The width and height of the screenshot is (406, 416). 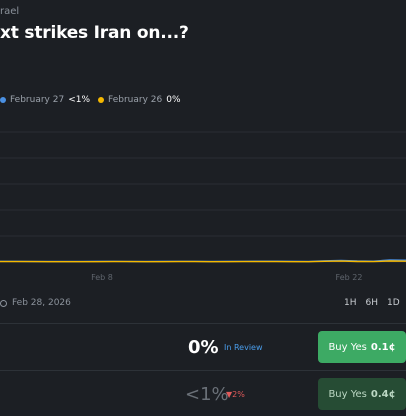 I want to click on date-label: Feb 28, 2026, so click(x=41, y=303).